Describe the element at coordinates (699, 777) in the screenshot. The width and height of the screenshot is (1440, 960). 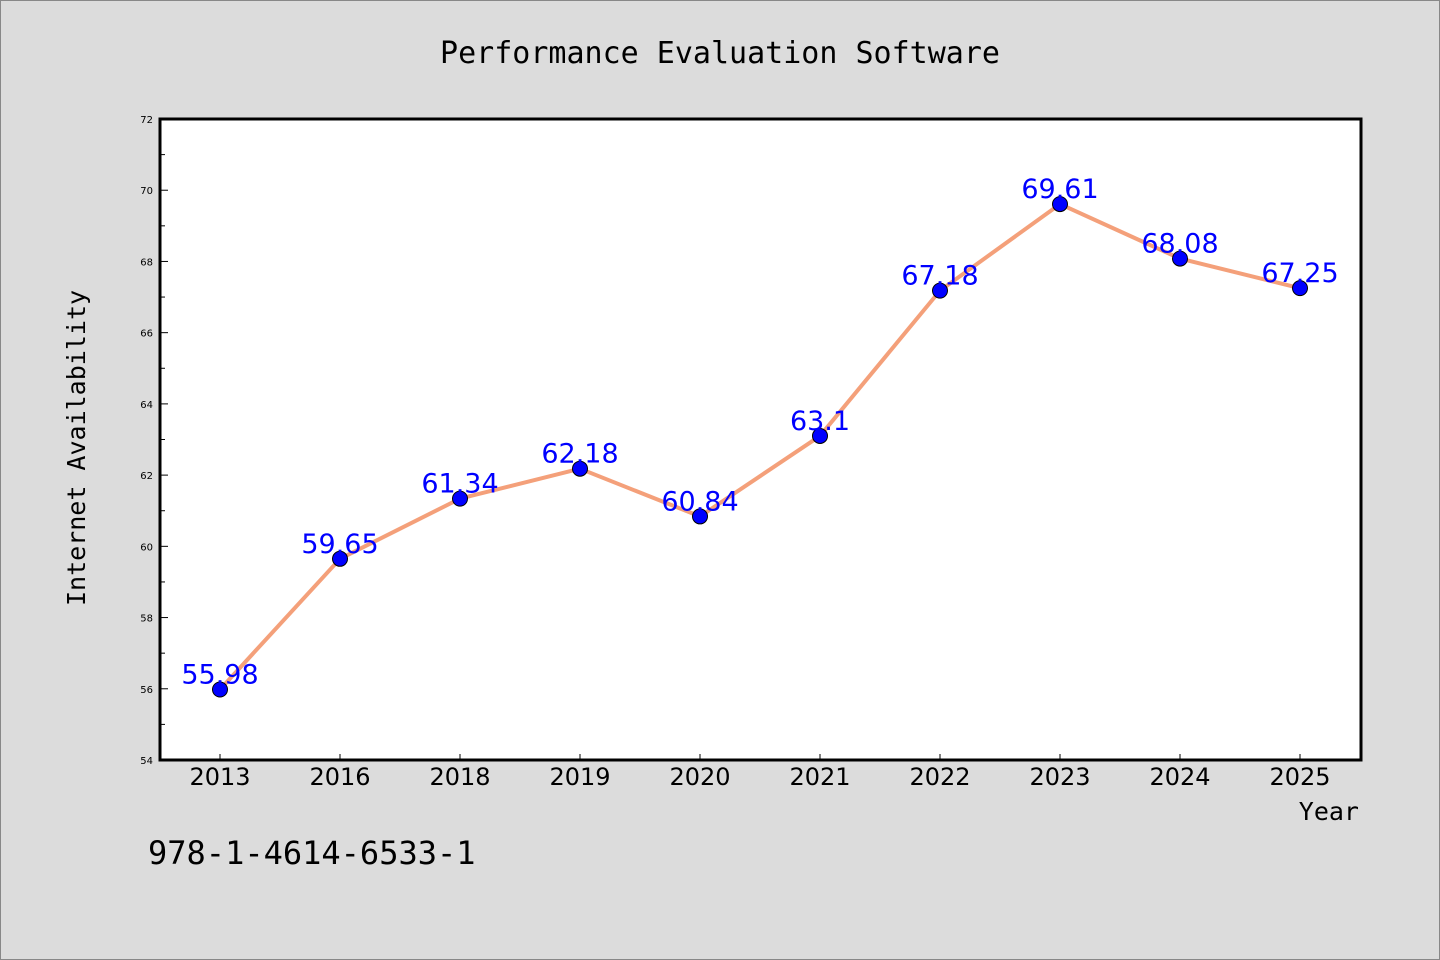
I see `x-tick-label: 2020` at that location.